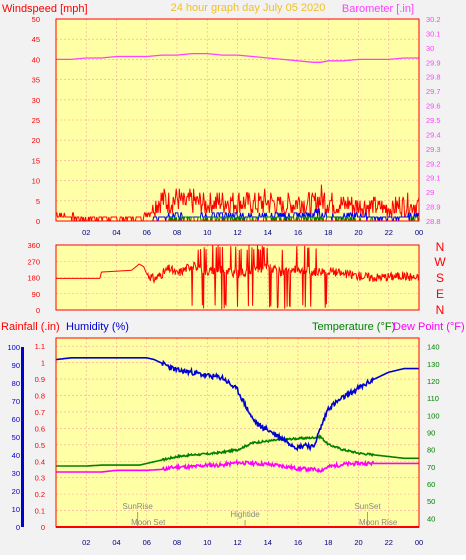 The height and width of the screenshot is (560, 466). I want to click on temperature-x-tick: 10, so click(207, 542).